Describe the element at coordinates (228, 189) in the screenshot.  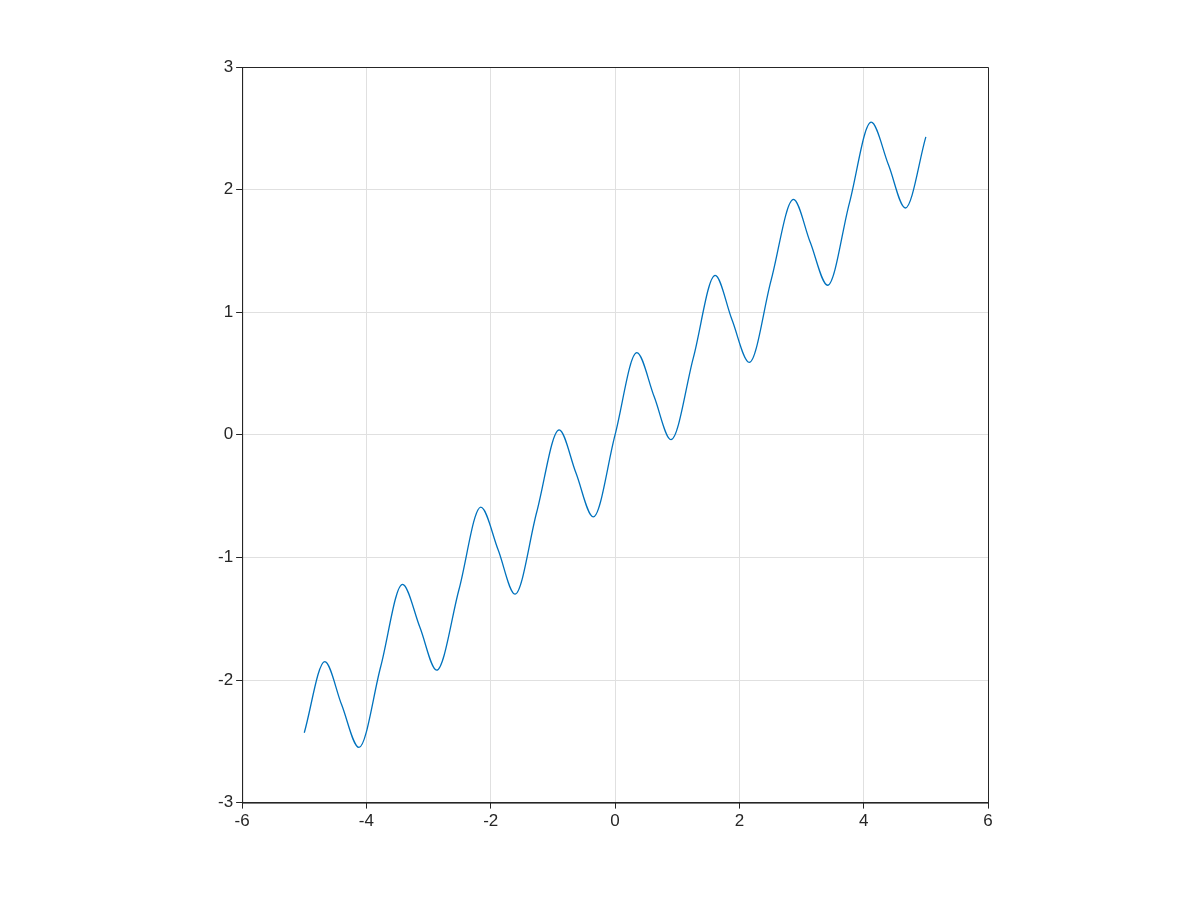
I see `y-tick-label: 2` at that location.